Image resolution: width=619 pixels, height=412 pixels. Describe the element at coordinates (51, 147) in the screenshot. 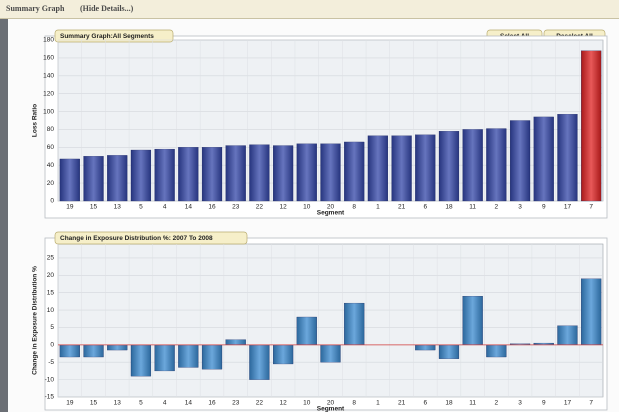

I see `y-tick-label: 60` at that location.